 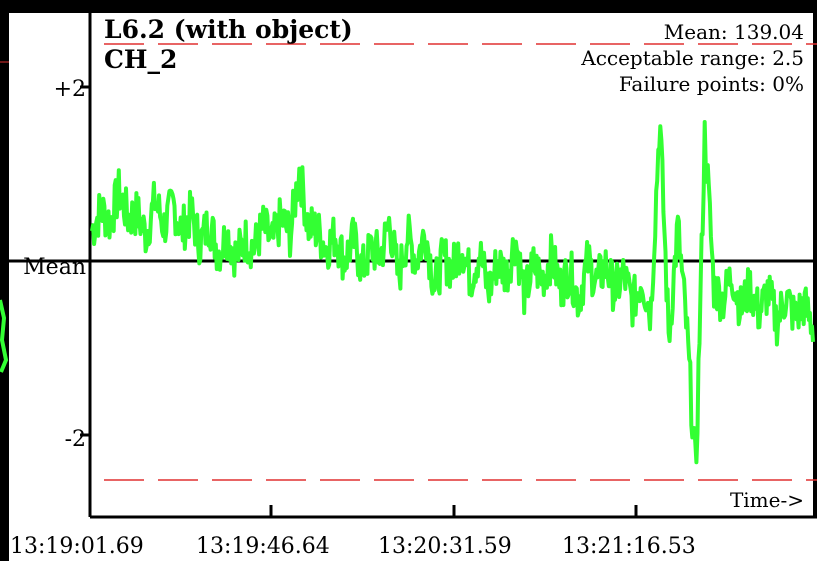 I want to click on x-tick-label-3: 13:20:31.59, so click(x=445, y=546).